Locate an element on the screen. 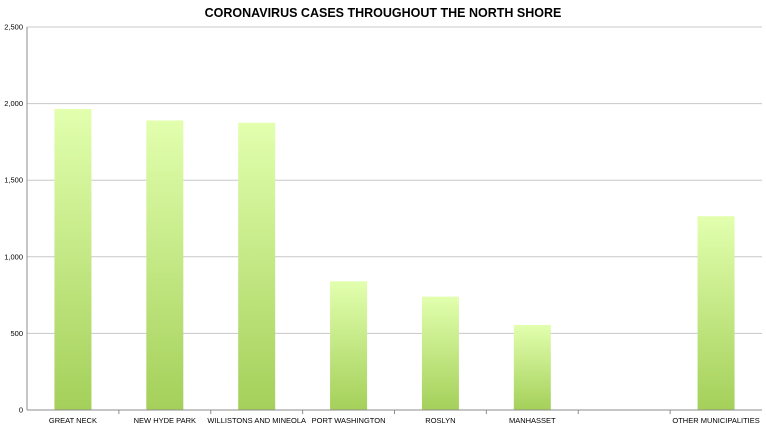  y-tick-labels: 0 500 1,000 1,500 2,000 2,500 is located at coordinates (13, 219).